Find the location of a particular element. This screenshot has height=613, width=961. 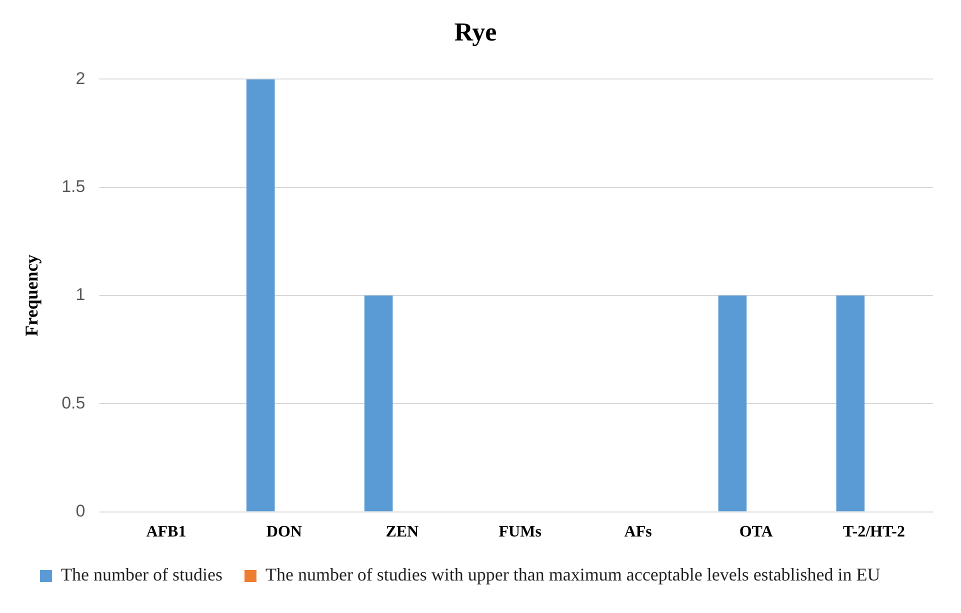

y-tick-label: 1 is located at coordinates (81, 294).